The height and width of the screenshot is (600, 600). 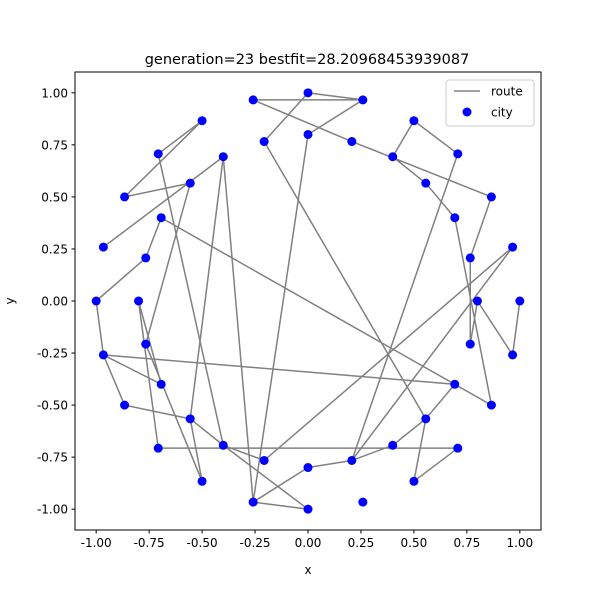 I want to click on y-axis-label: y, so click(x=10, y=300).